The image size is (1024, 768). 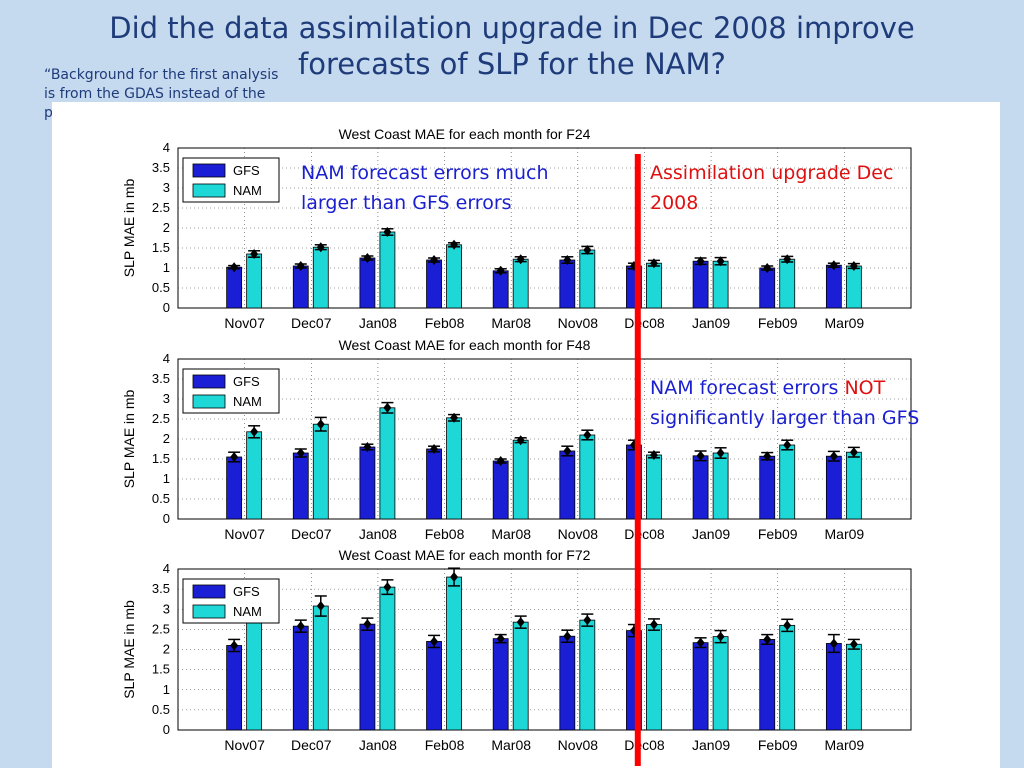 What do you see at coordinates (209, 611) in the screenshot?
I see `legend-swatch-nam` at bounding box center [209, 611].